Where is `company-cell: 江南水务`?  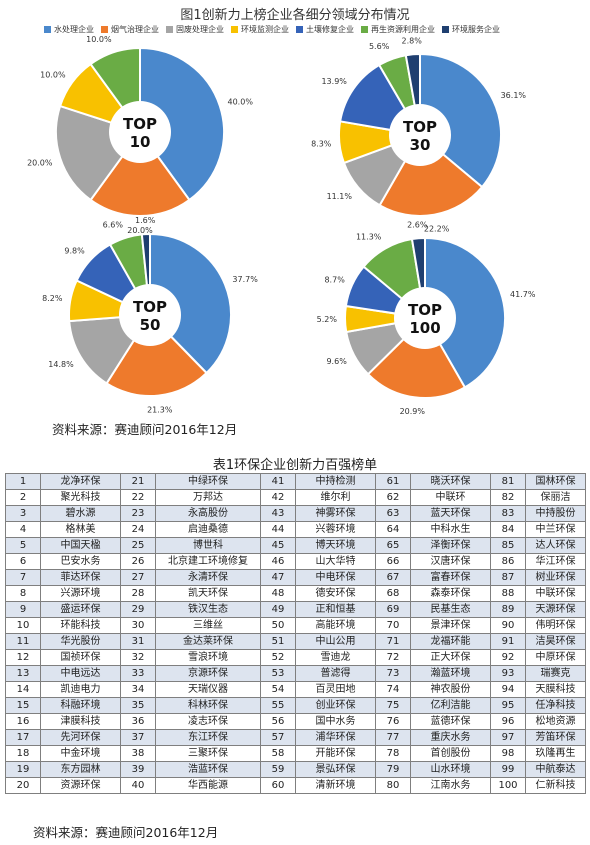
company-cell: 江南水务 is located at coordinates (450, 785).